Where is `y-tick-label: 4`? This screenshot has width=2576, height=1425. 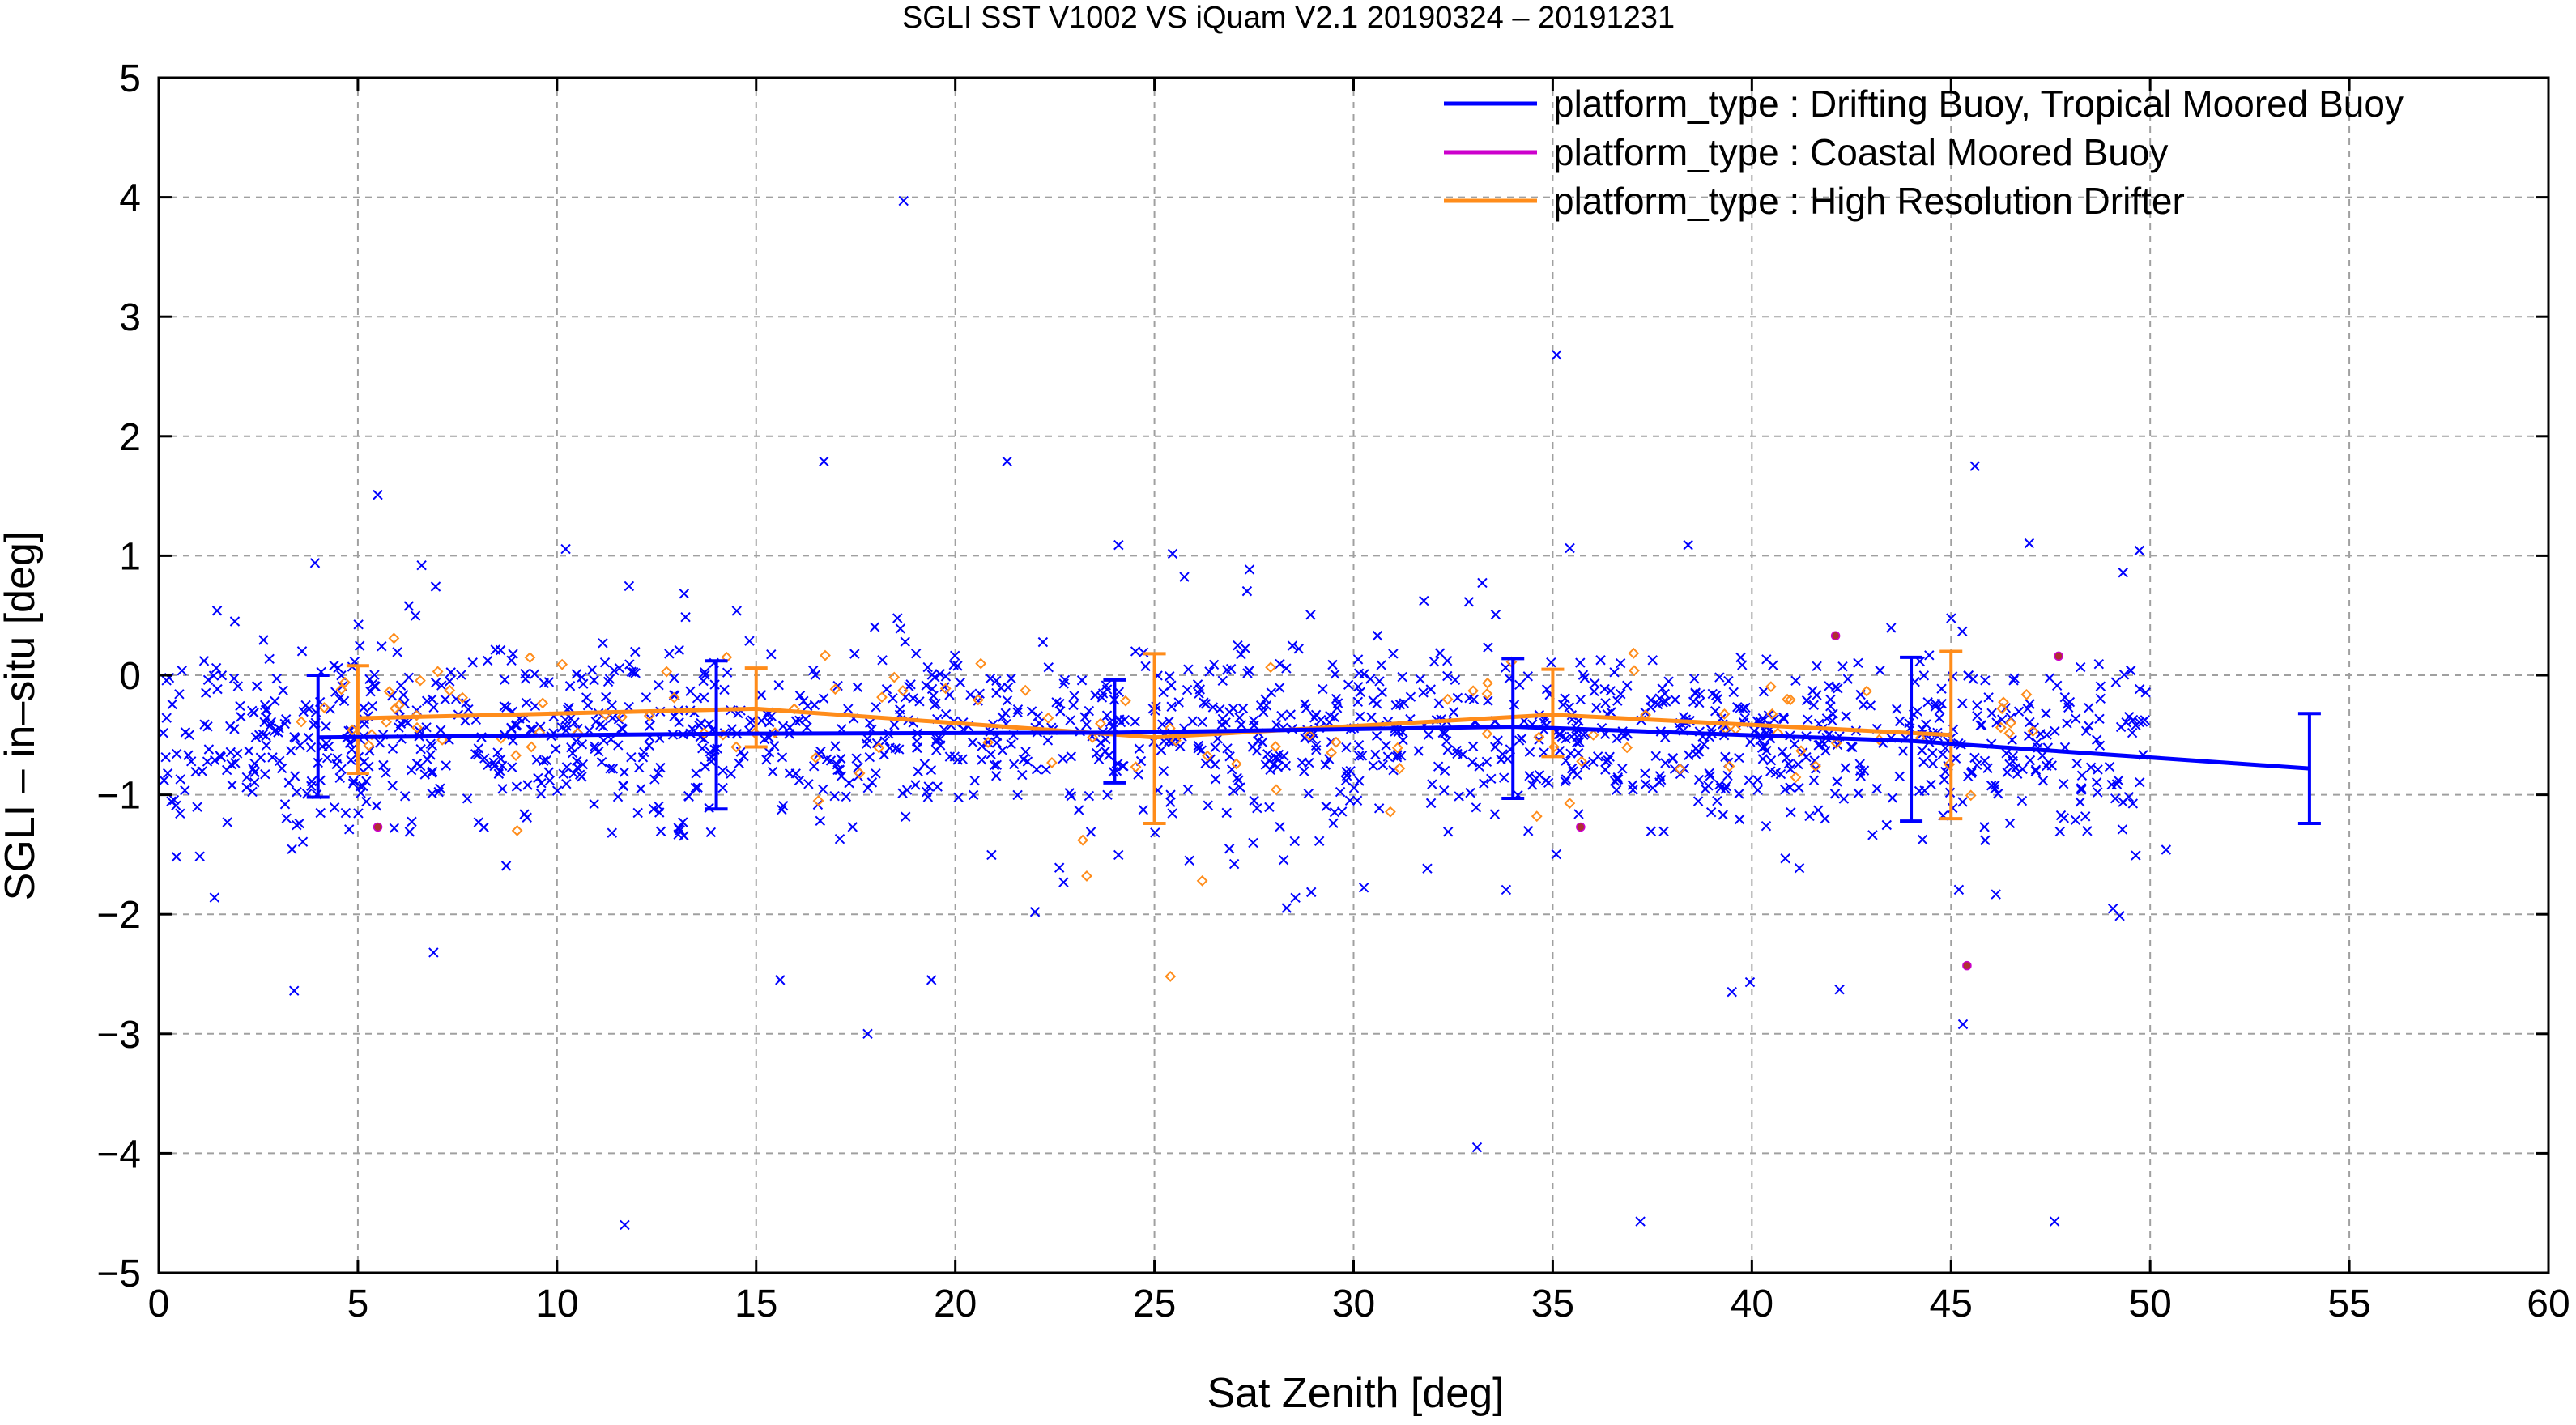
y-tick-label: 4 is located at coordinates (130, 199).